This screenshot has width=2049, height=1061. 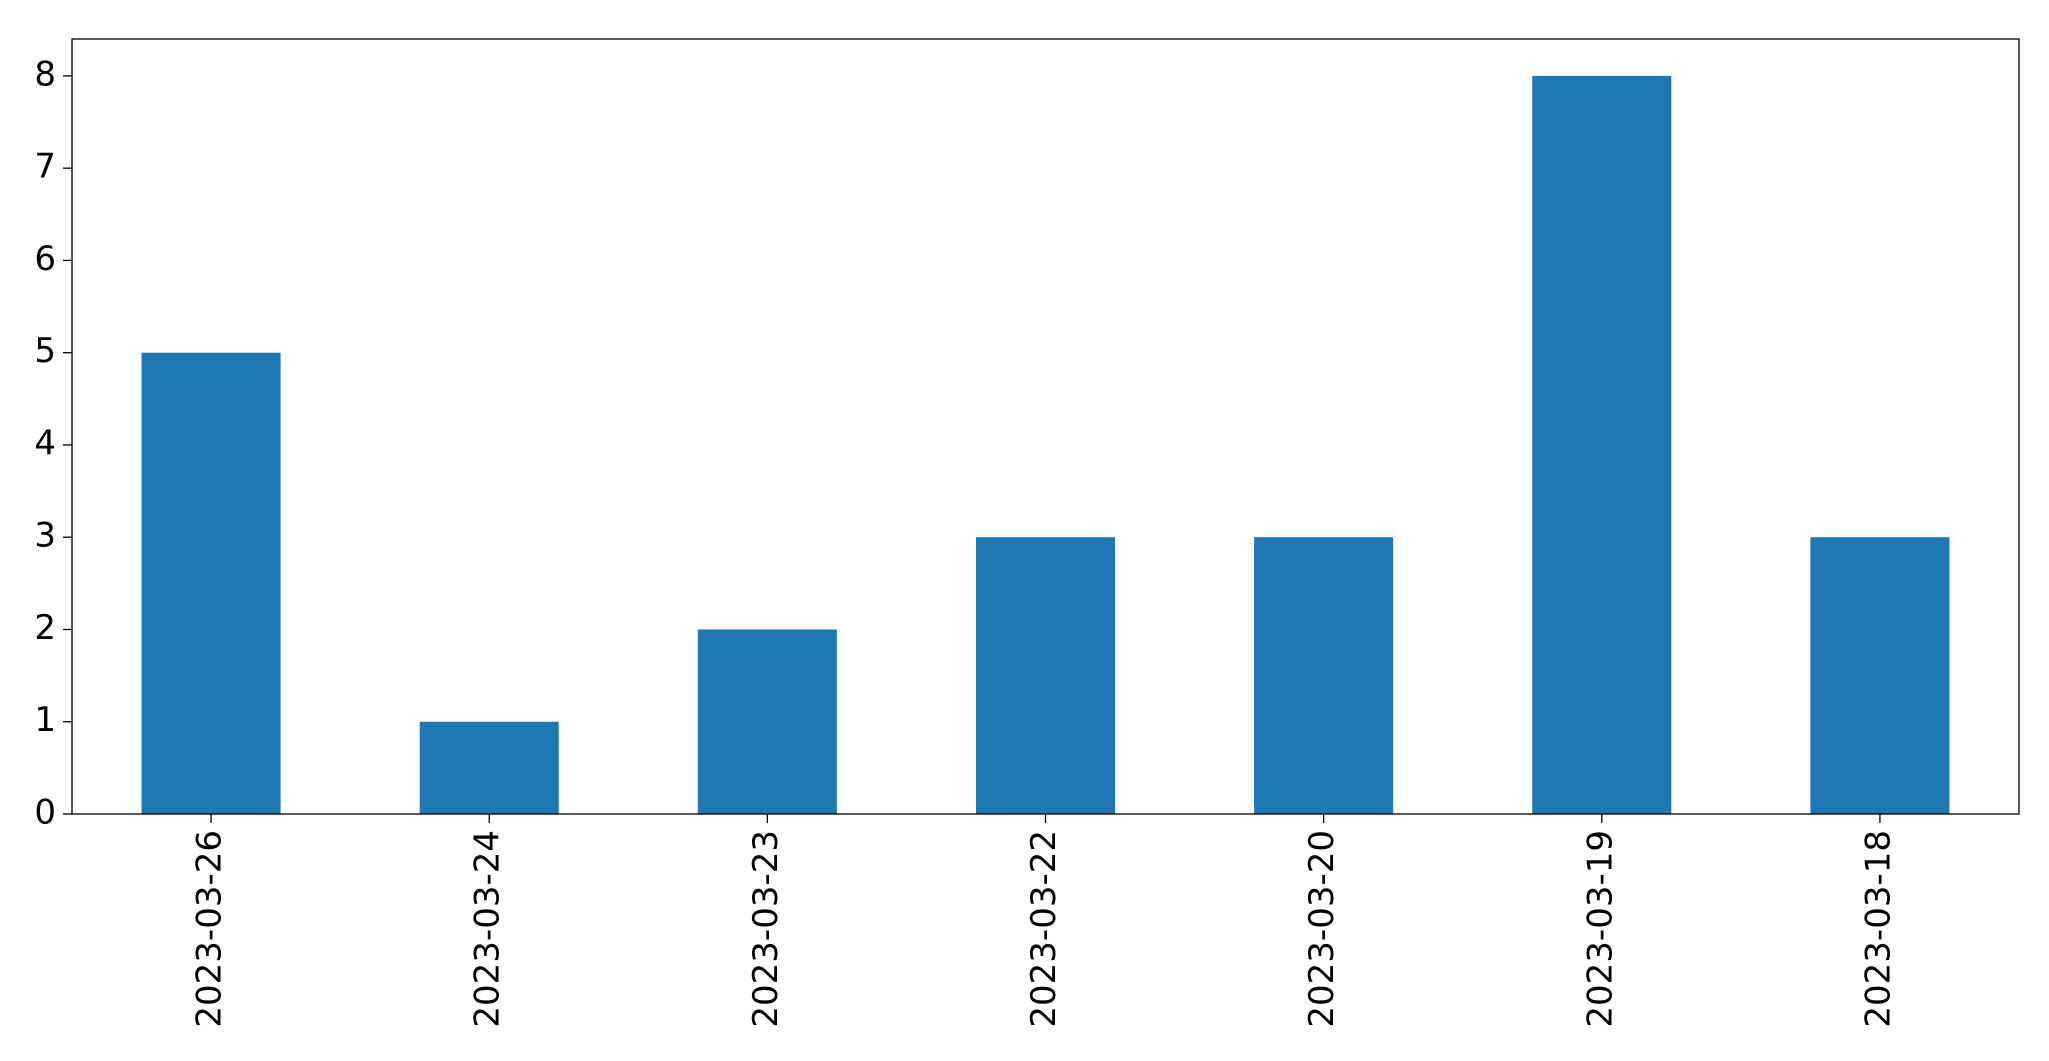 What do you see at coordinates (45, 167) in the screenshot?
I see `y-tick-label: 7` at bounding box center [45, 167].